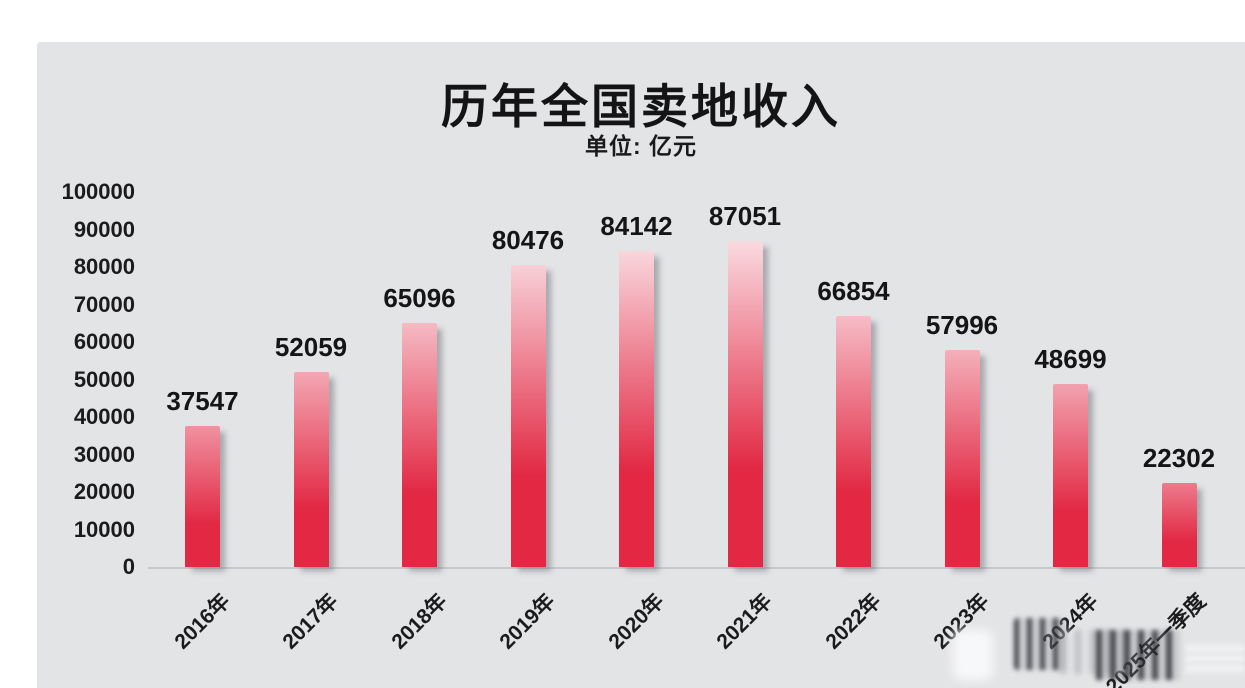 The height and width of the screenshot is (688, 1245). I want to click on y-axis-tick-label: 100000, so click(98, 191).